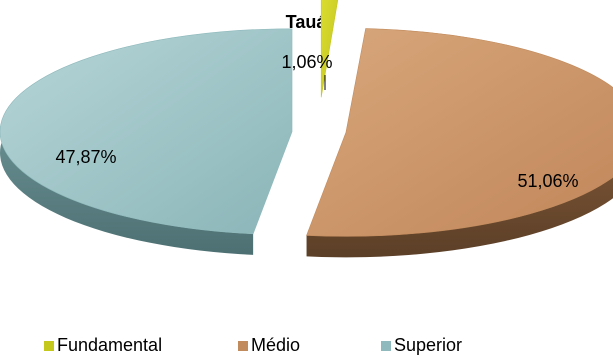 The height and width of the screenshot is (359, 613). Describe the element at coordinates (306, 62) in the screenshot. I see `data-label-fundamental: 1,06%` at that location.